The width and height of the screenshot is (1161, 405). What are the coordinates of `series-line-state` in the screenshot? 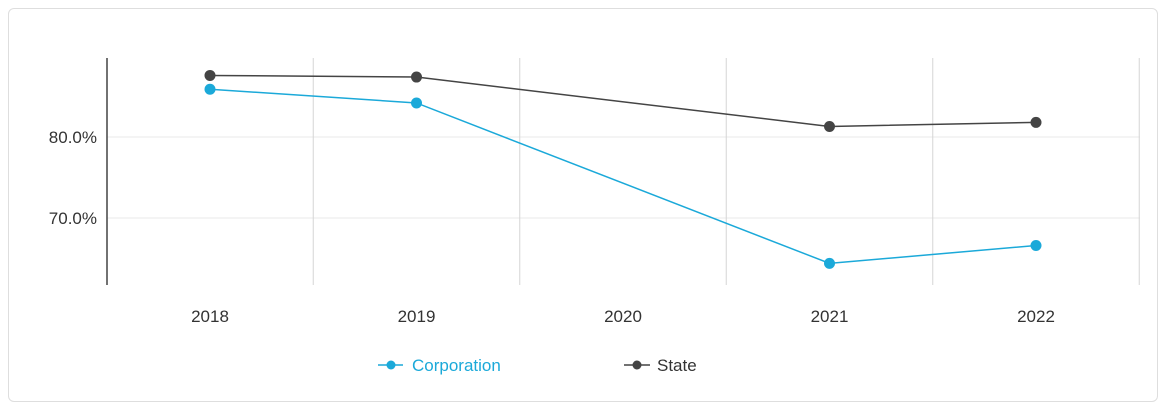 It's located at (623, 101).